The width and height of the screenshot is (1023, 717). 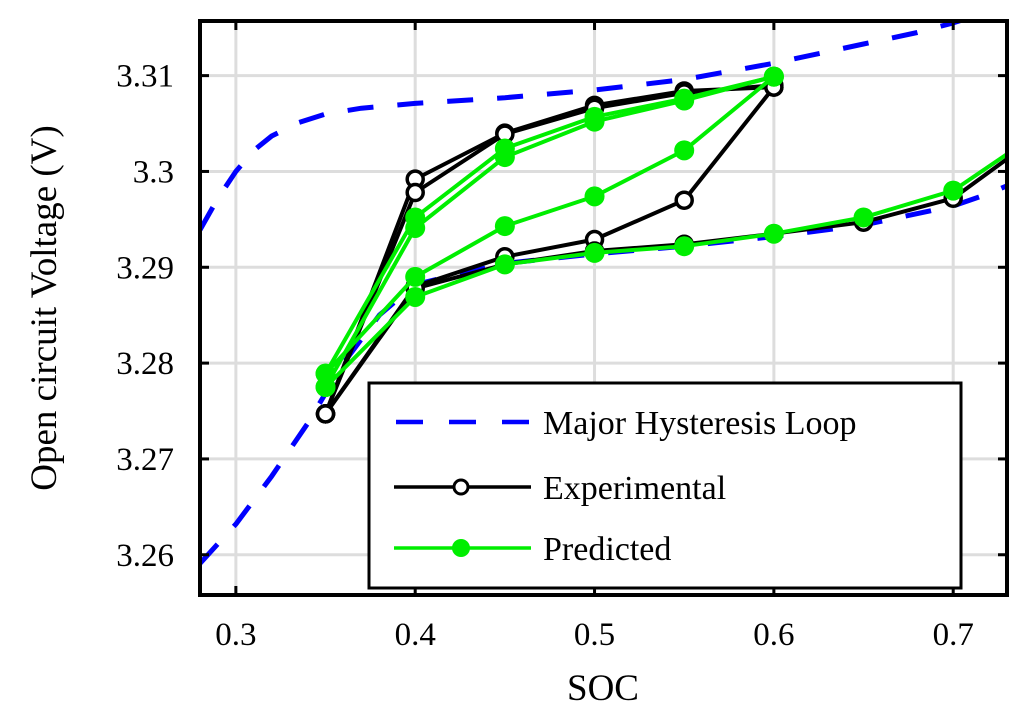 I want to click on y-tick-label: 3.27, so click(x=145, y=460).